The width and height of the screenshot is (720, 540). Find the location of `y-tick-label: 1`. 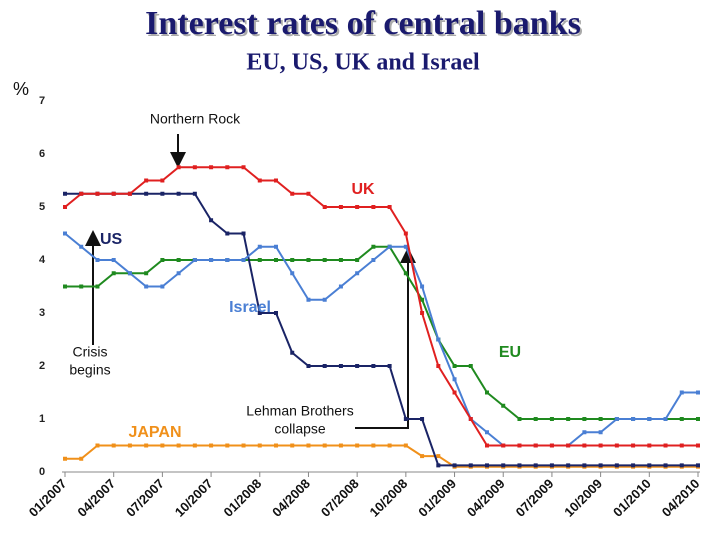

y-tick-label: 1 is located at coordinates (42, 419).